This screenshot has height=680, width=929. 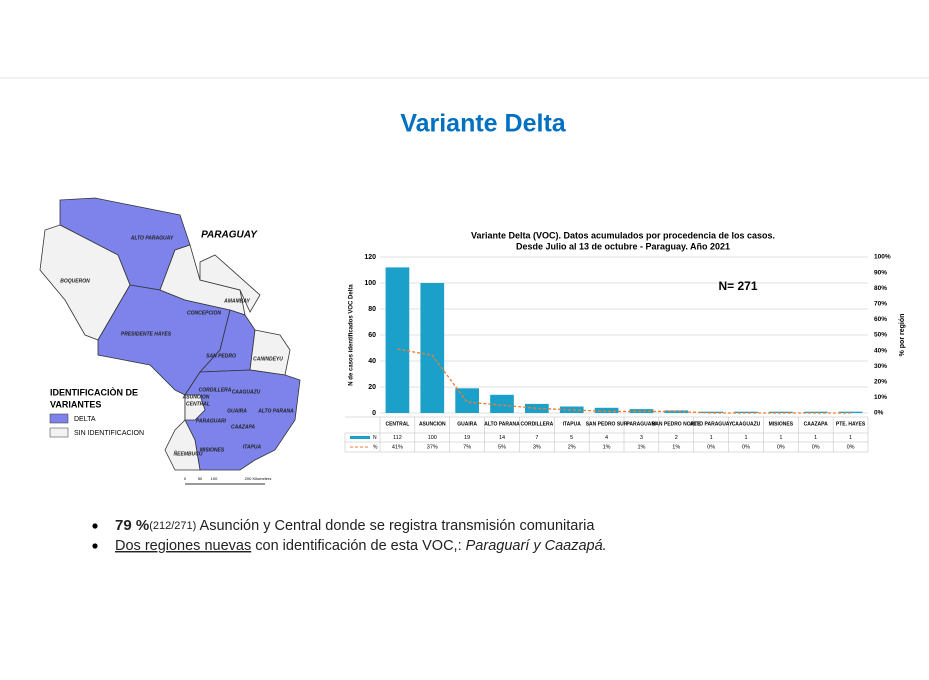 I want to click on y2-axis-label: % por región, so click(x=902, y=335).